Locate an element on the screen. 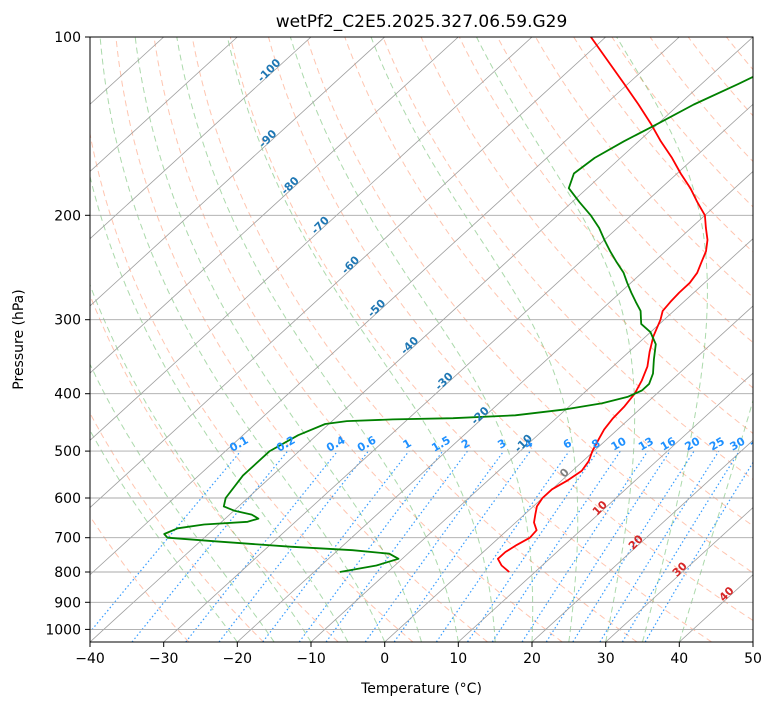 This screenshot has width=775, height=712. y-axis-label: Pressure (hPa) is located at coordinates (19, 339).